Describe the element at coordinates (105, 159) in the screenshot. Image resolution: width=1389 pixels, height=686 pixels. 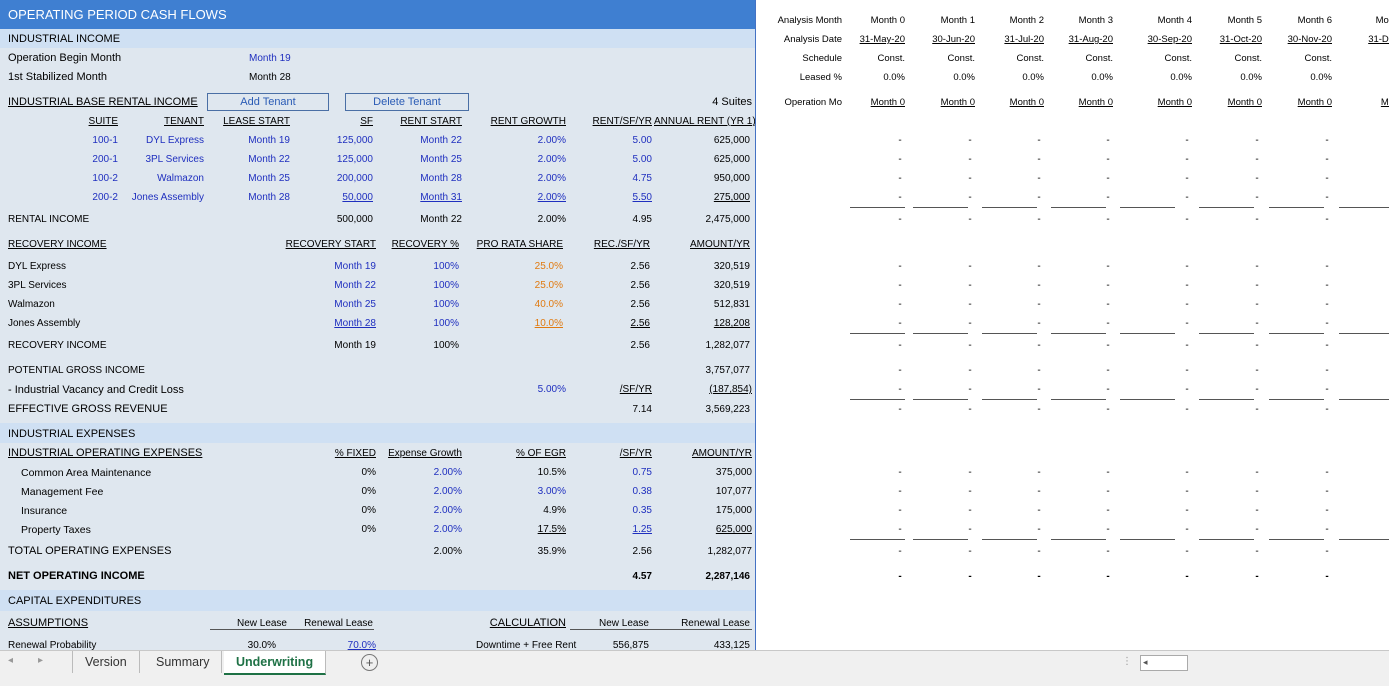
I see `tenant-cell: 200-1` at that location.